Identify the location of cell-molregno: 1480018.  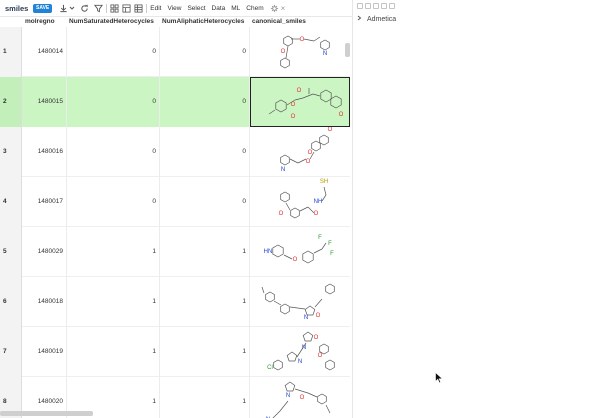
(44, 302).